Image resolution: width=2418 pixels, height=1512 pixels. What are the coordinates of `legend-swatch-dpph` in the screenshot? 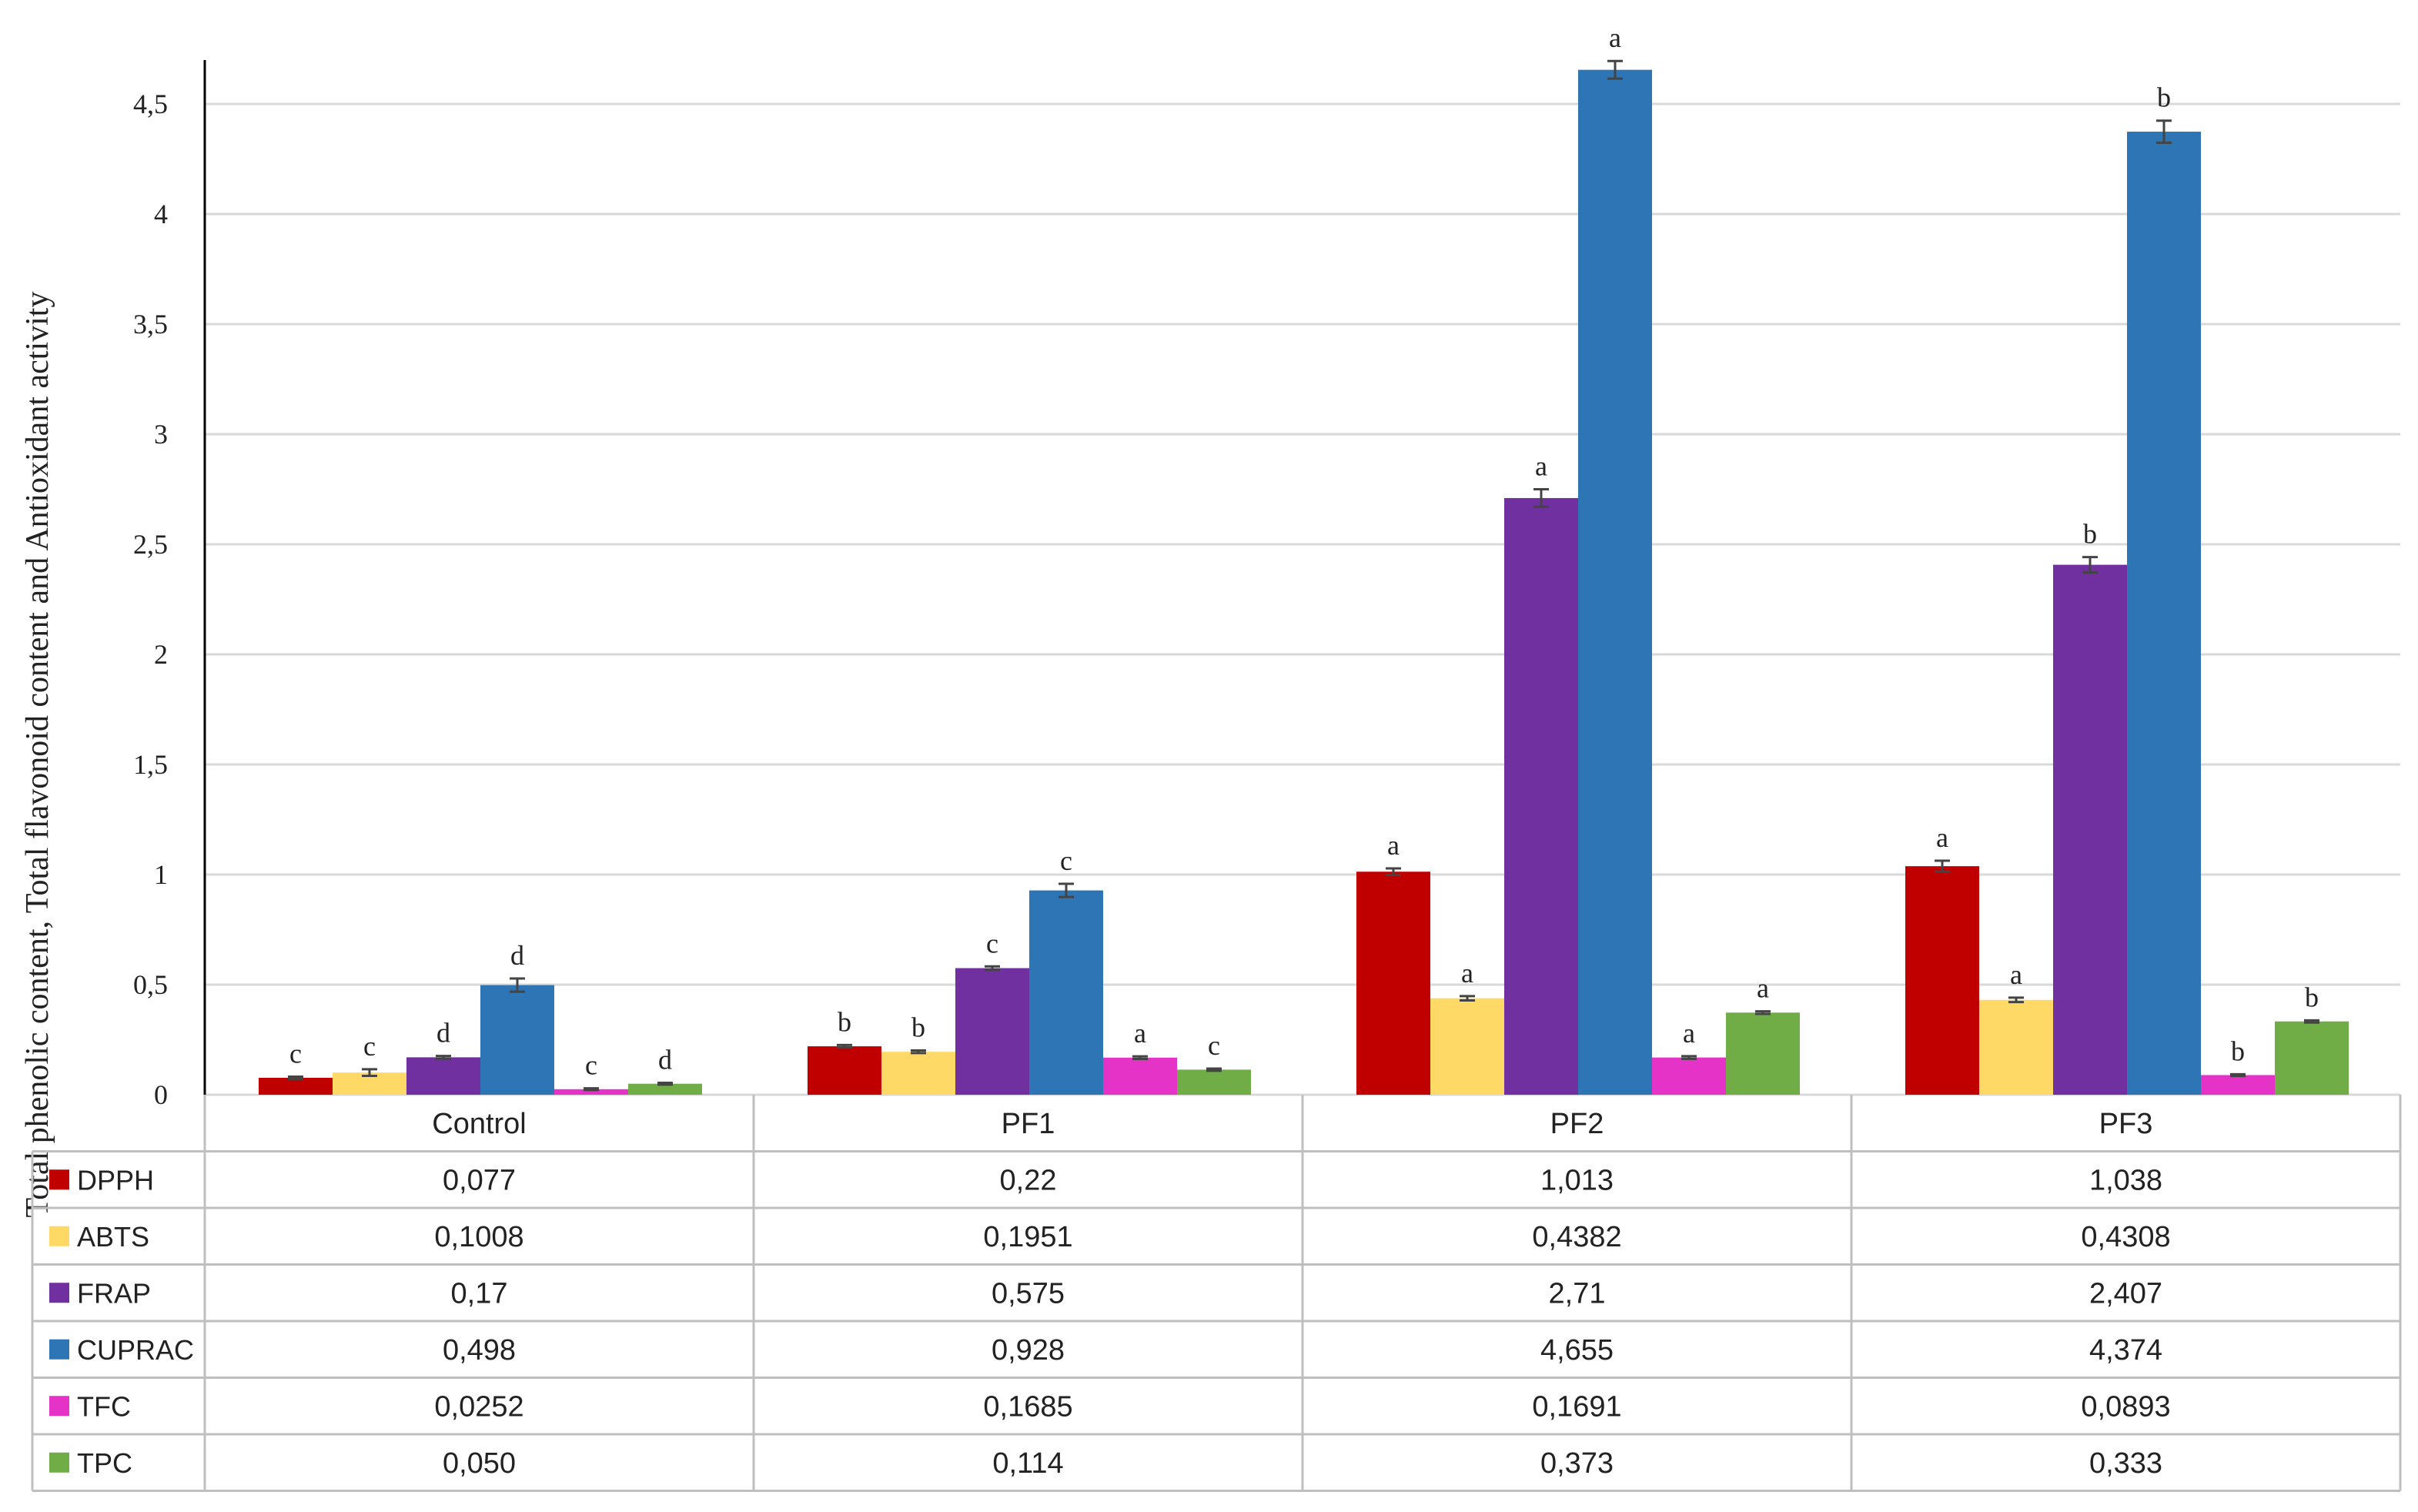 It's located at (59, 1179).